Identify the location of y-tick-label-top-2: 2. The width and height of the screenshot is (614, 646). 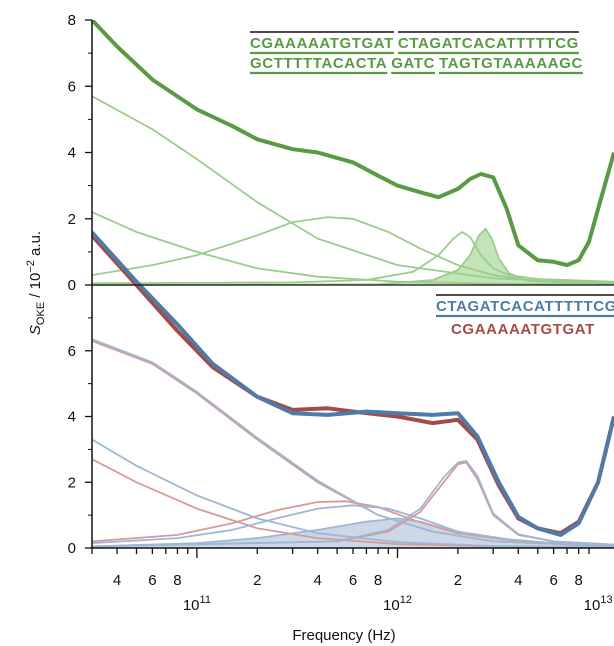
(72, 219).